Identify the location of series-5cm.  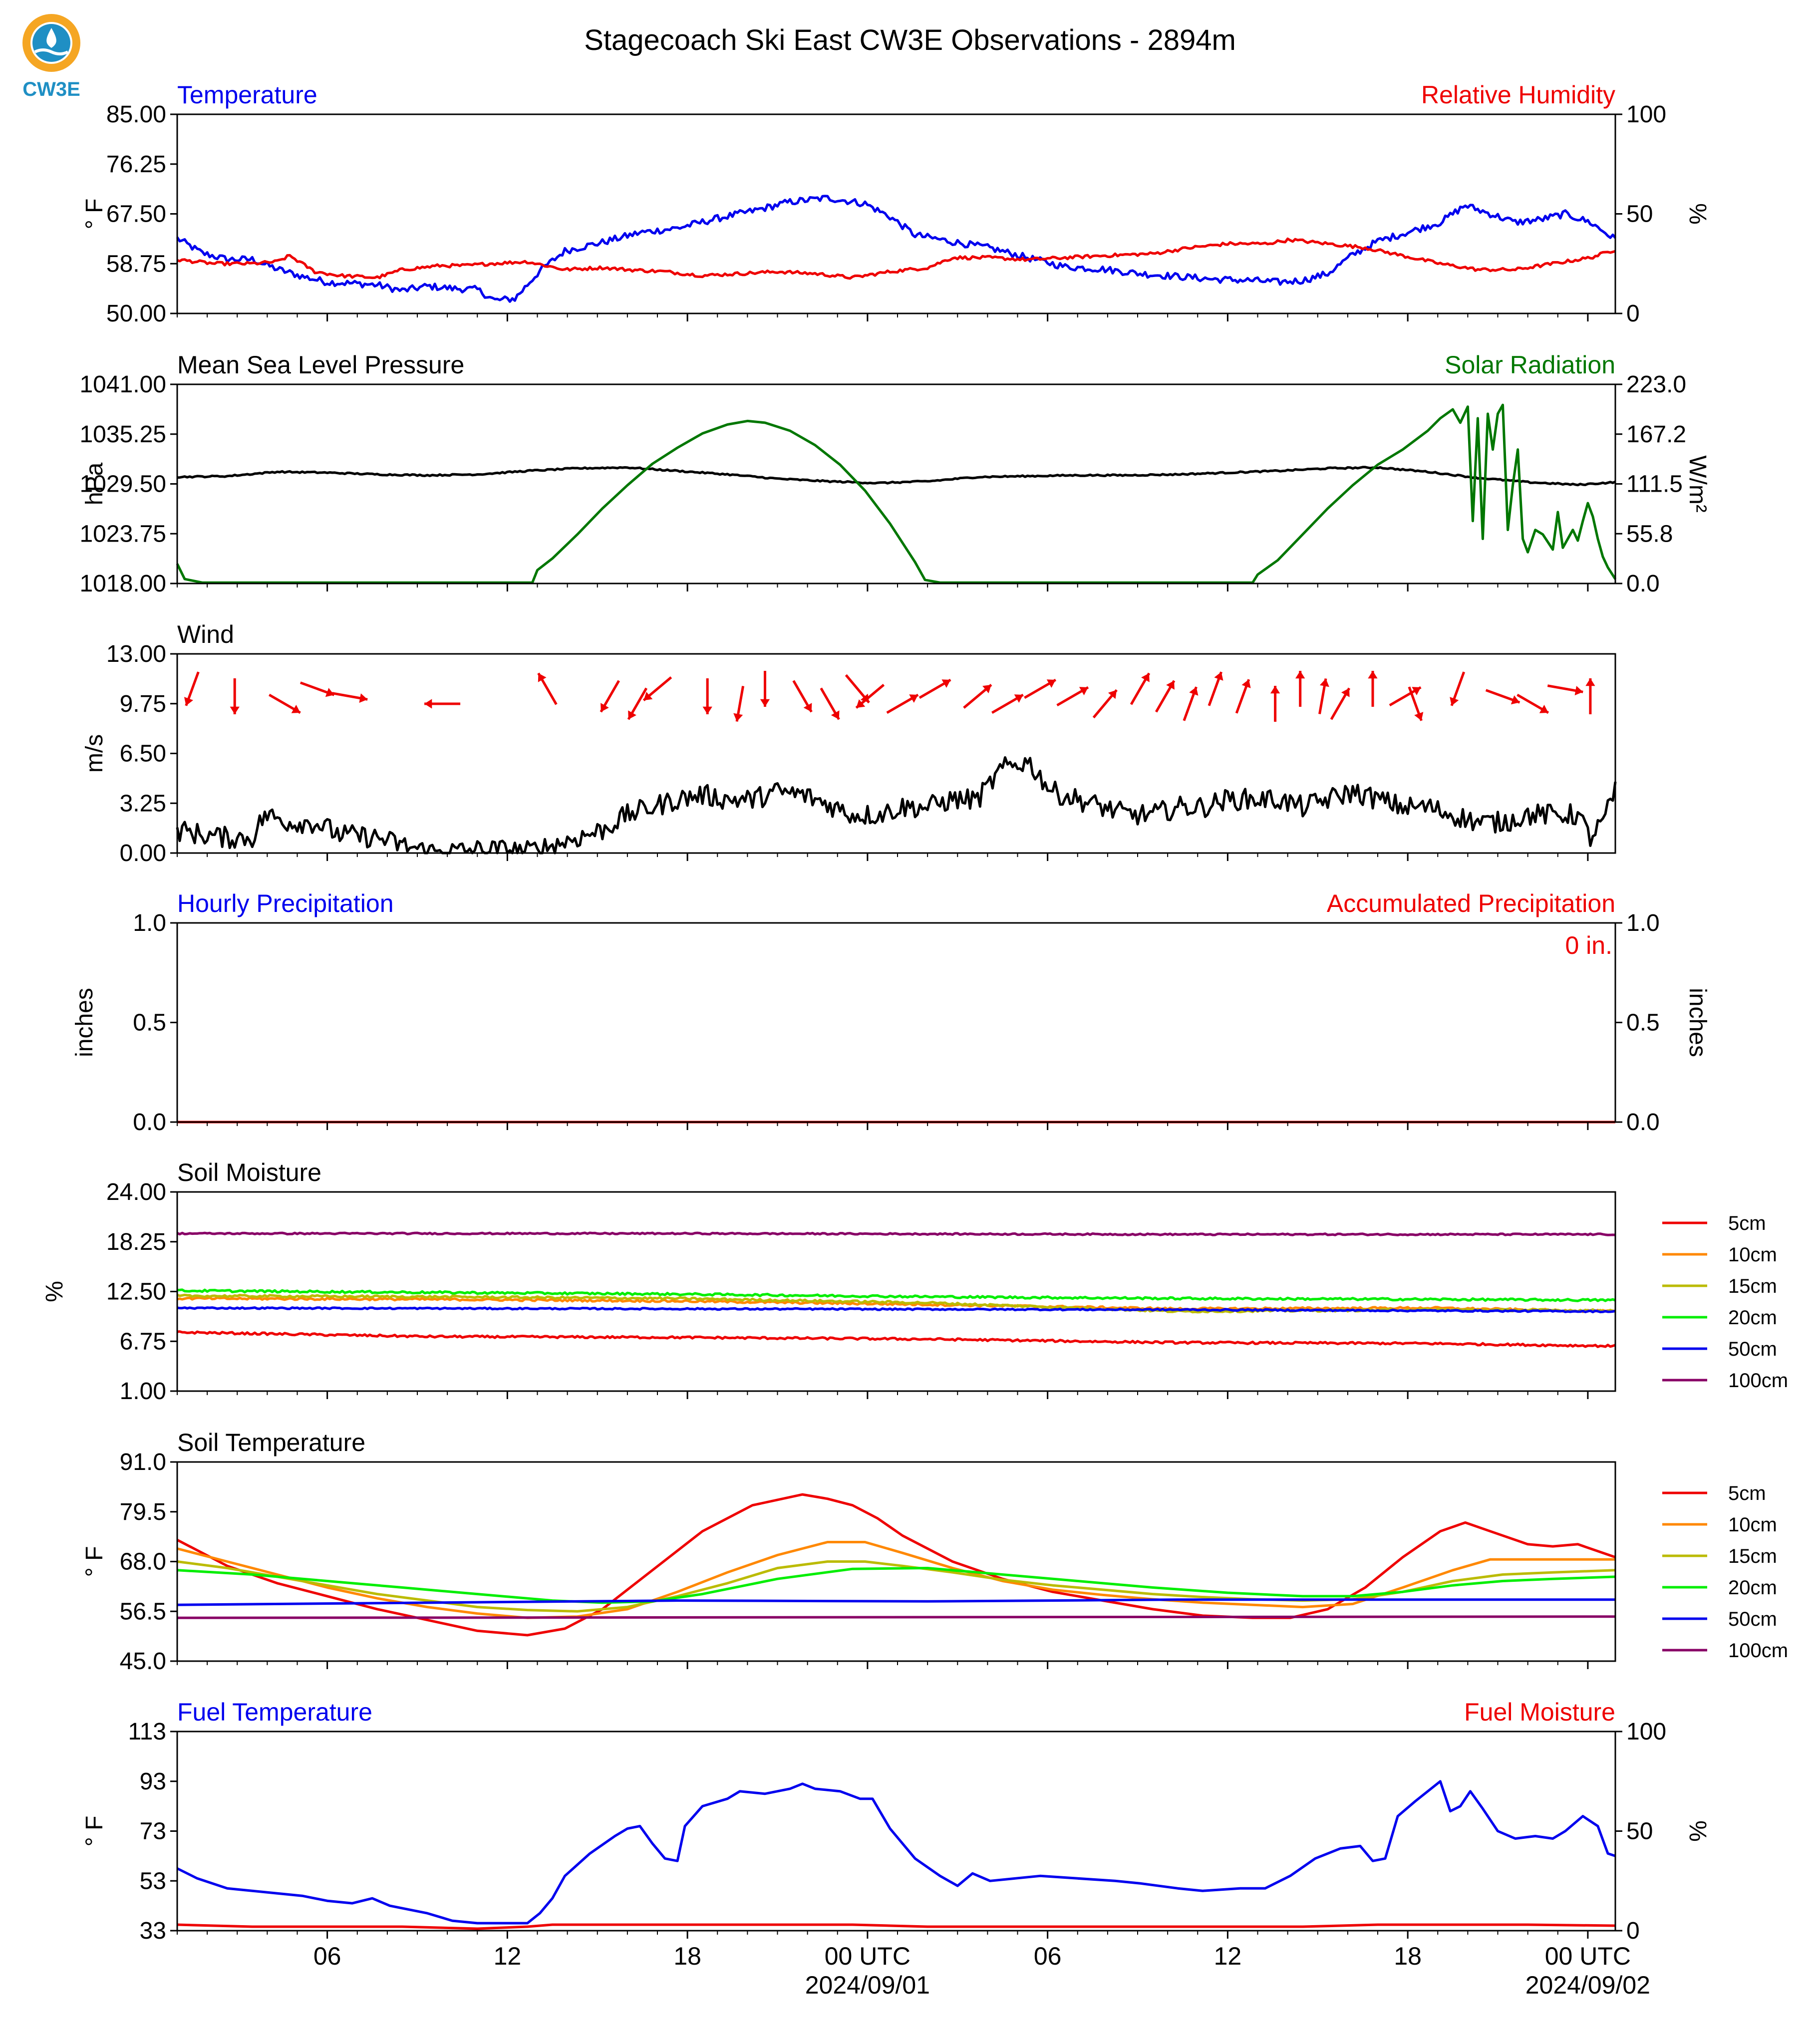
(896, 1565).